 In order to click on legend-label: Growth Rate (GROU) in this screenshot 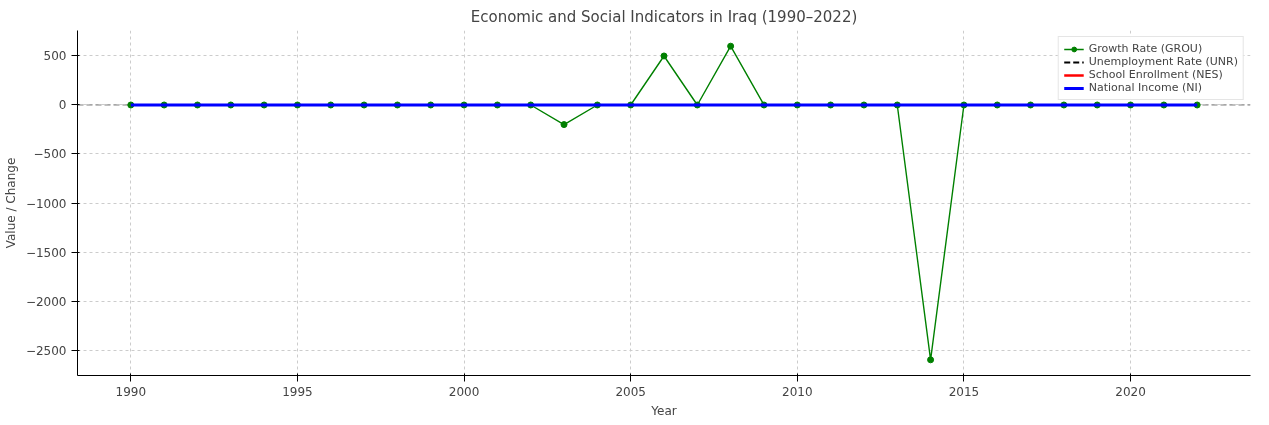, I will do `click(1145, 48)`.